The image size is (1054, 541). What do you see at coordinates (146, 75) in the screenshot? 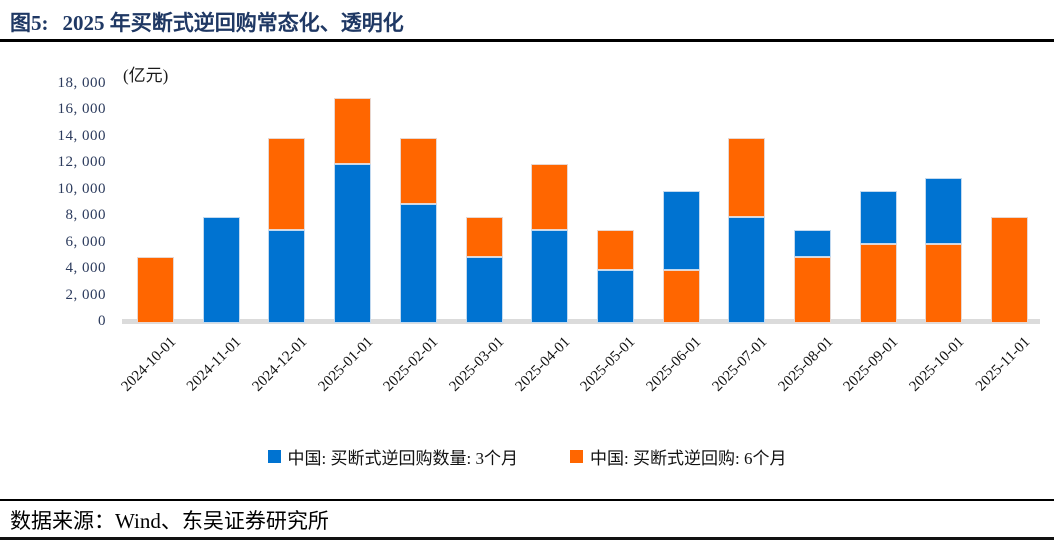
I see `y-axis-unit-label: (亿元)` at bounding box center [146, 75].